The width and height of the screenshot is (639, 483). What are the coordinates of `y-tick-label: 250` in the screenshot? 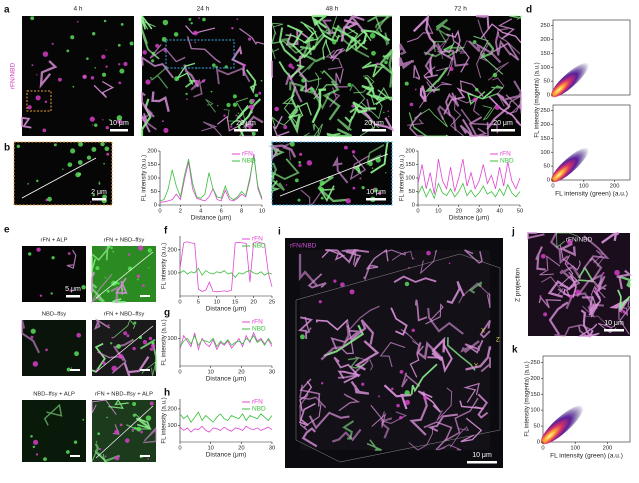 It's located at (535, 363).